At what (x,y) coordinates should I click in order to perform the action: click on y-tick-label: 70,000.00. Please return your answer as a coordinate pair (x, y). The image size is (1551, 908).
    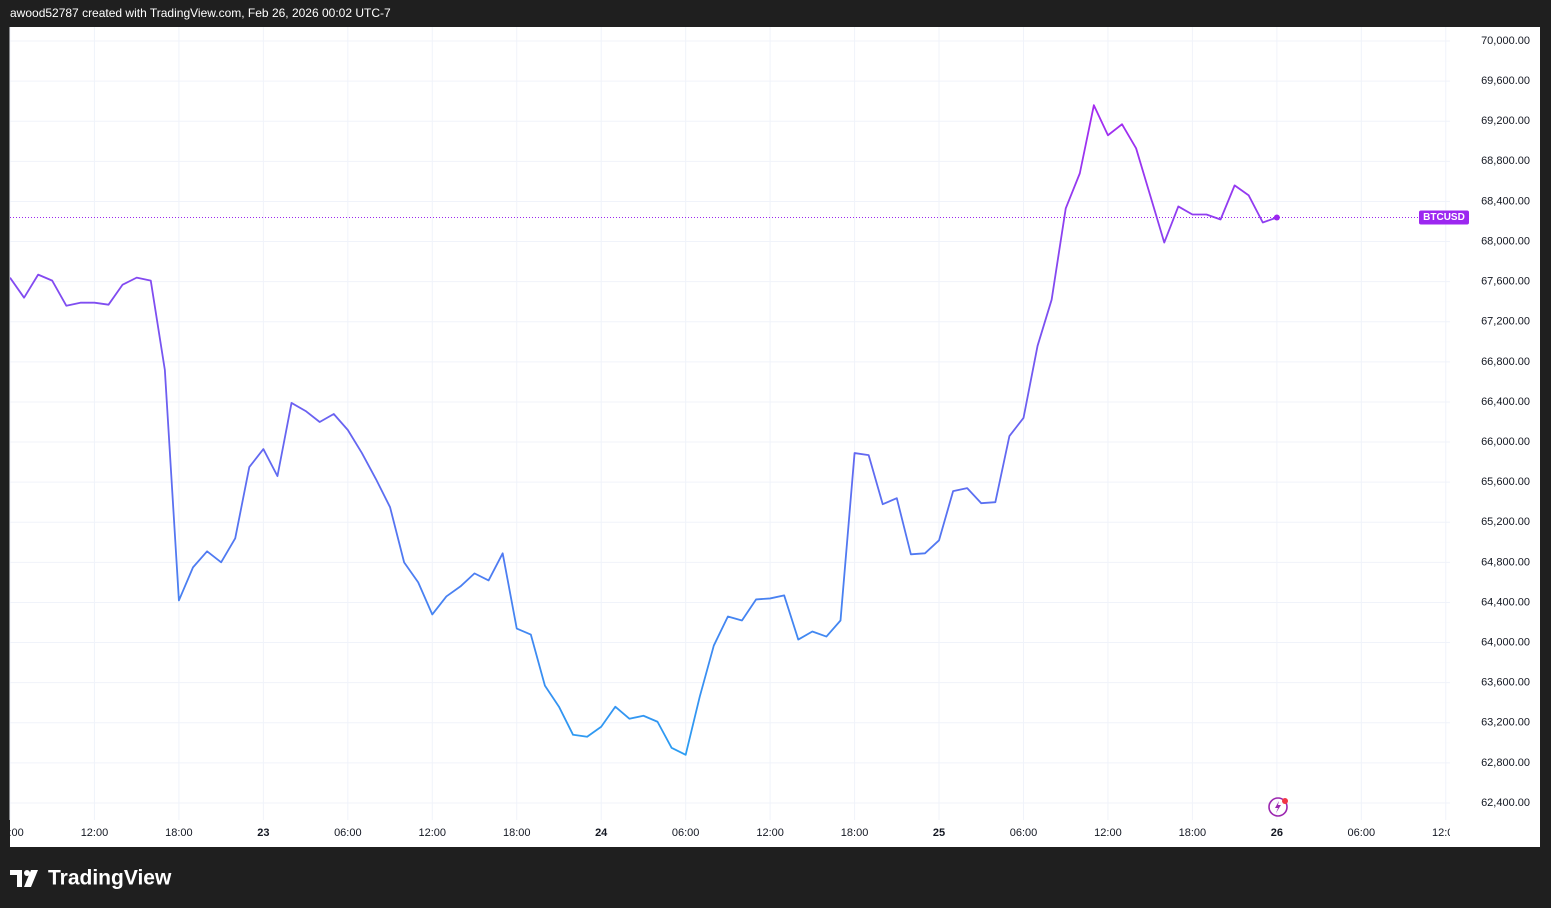
    Looking at the image, I should click on (1505, 41).